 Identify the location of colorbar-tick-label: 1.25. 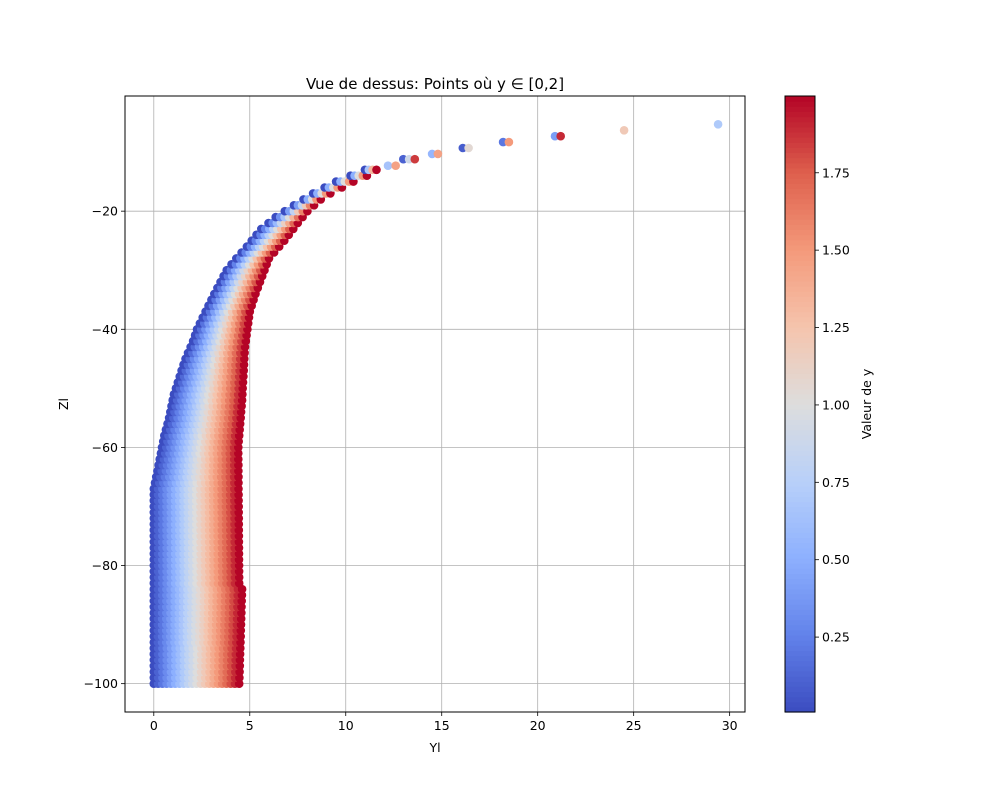
(836, 327).